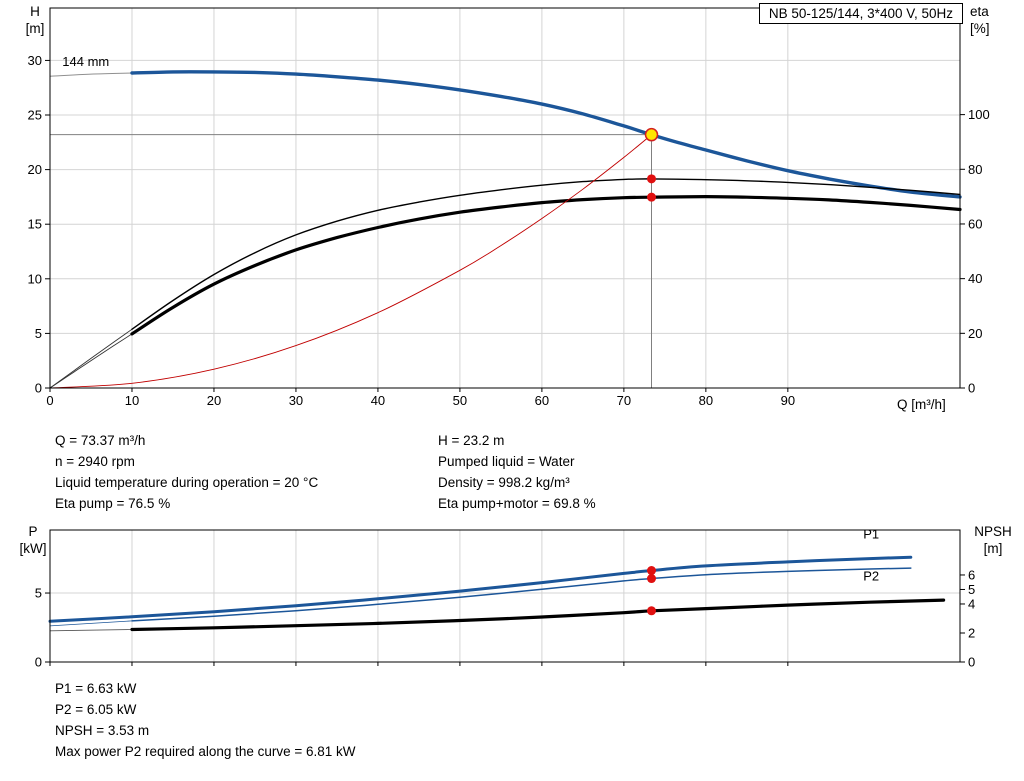 The image size is (1024, 781). What do you see at coordinates (975, 169) in the screenshot?
I see `y-right-tick-label: 80` at bounding box center [975, 169].